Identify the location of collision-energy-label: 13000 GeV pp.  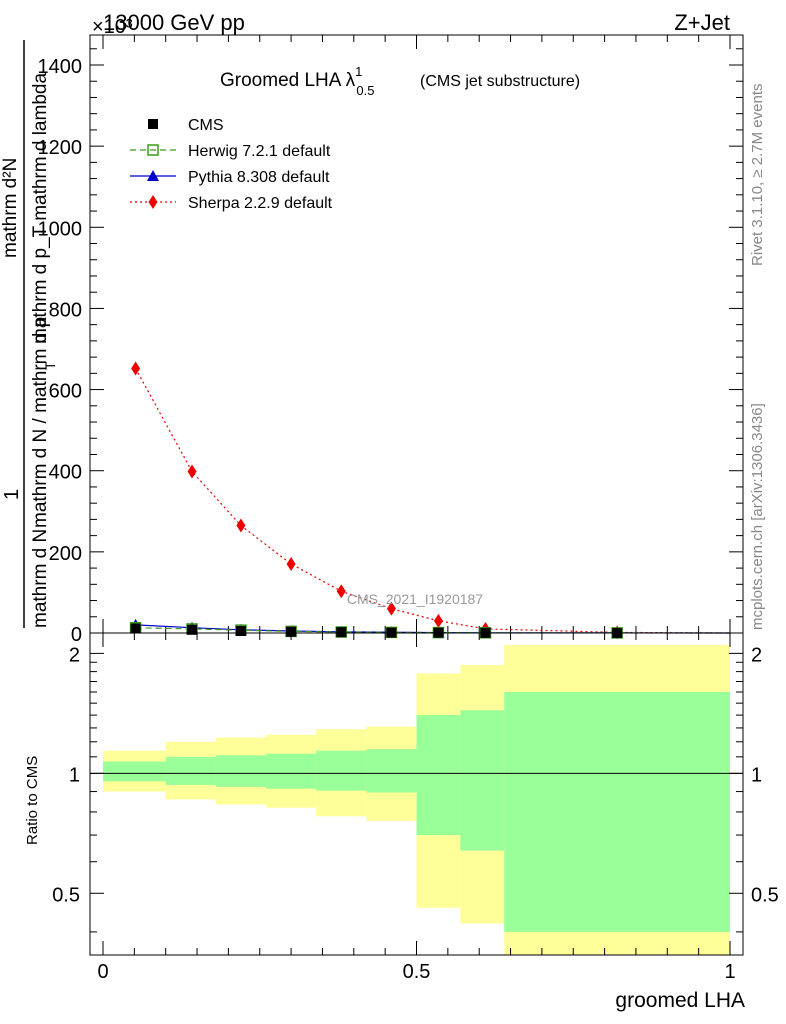
(174, 22).